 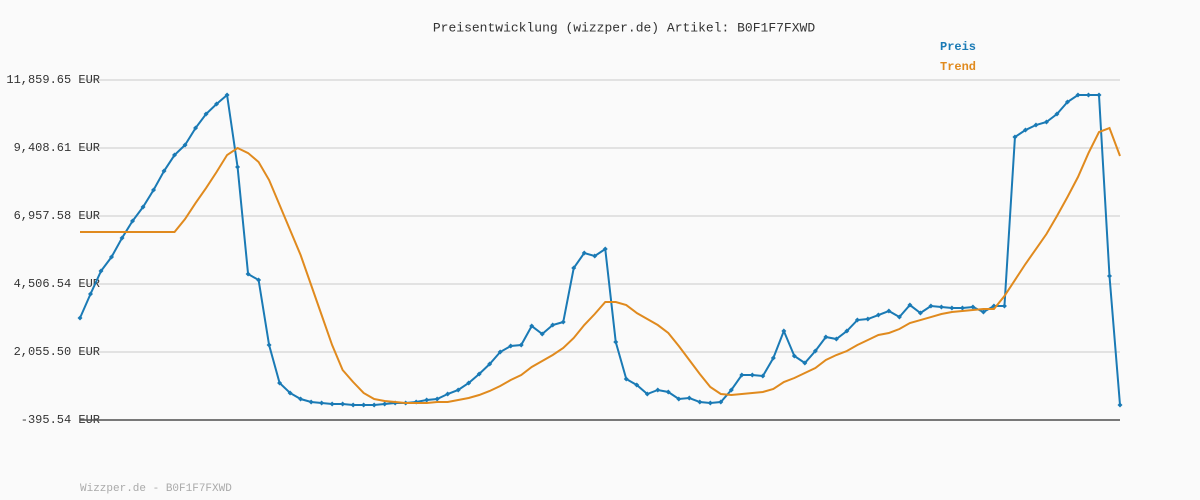 I want to click on footer: Wizzper.de - B0F1F7FXWD, so click(x=156, y=489).